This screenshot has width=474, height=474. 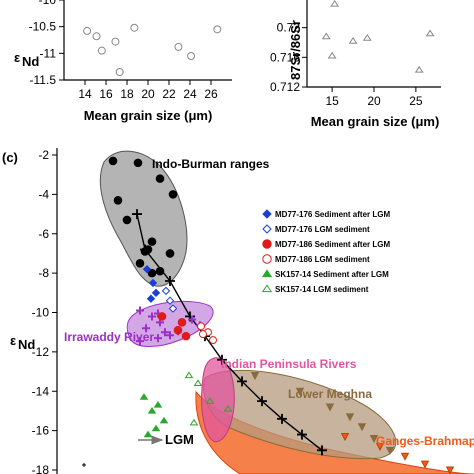 What do you see at coordinates (289, 364) in the screenshot?
I see `label-indian-peninsula: Indian Peninsula Rivers` at bounding box center [289, 364].